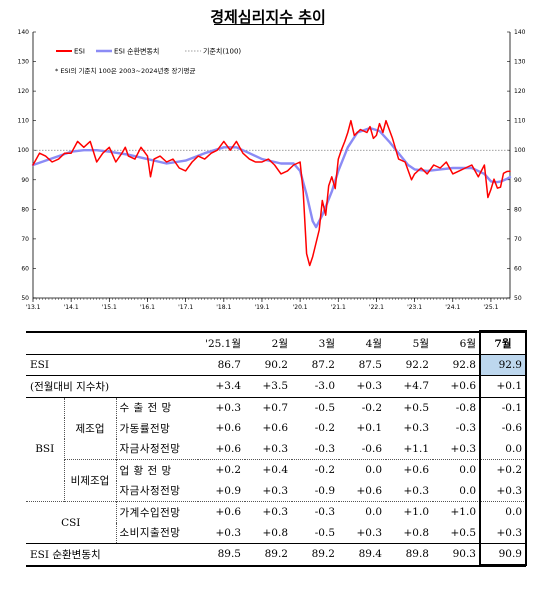  I want to click on table-header-row: '25.1월 2월 3월 4월 5월 6월 7월, so click(276, 342).